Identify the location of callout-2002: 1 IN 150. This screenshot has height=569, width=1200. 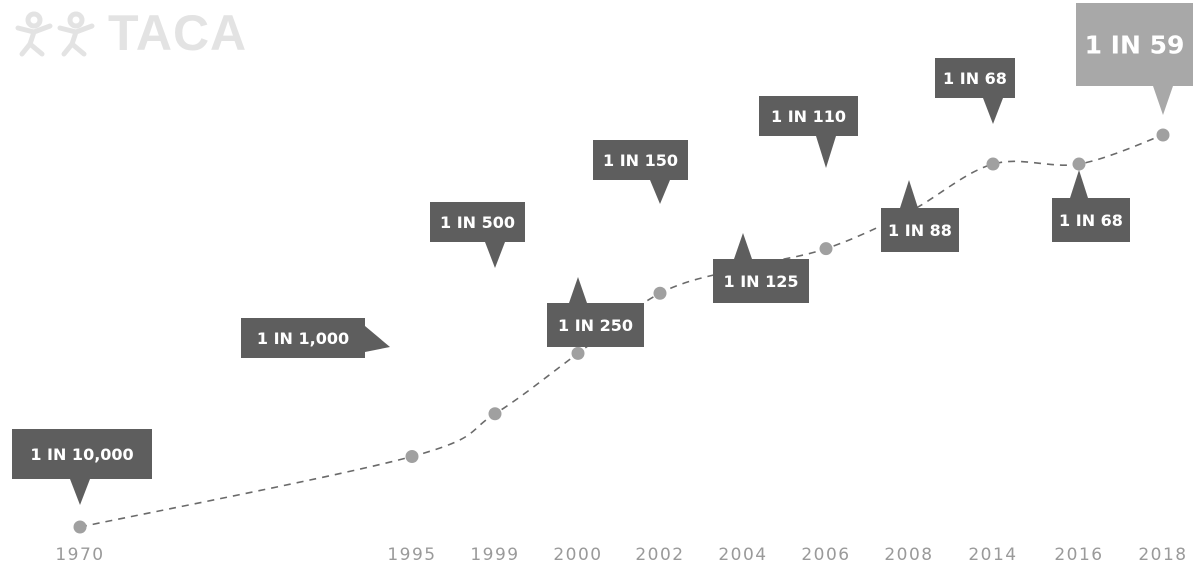
(640, 172).